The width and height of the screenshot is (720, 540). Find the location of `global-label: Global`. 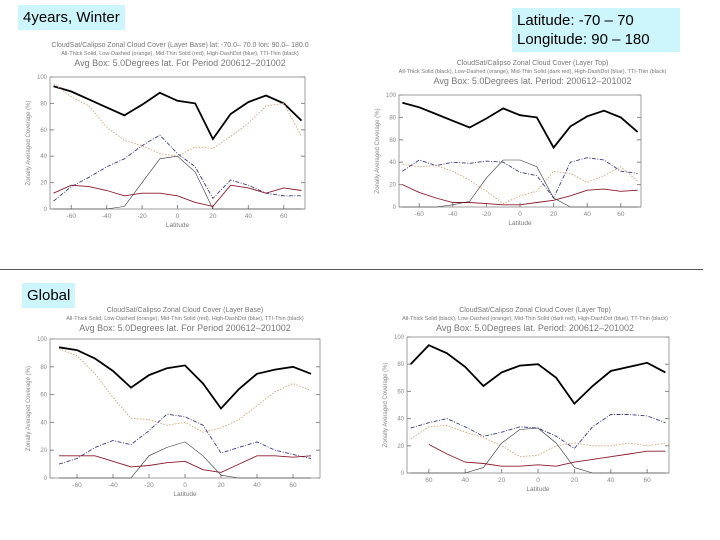

global-label: Global is located at coordinates (49, 295).